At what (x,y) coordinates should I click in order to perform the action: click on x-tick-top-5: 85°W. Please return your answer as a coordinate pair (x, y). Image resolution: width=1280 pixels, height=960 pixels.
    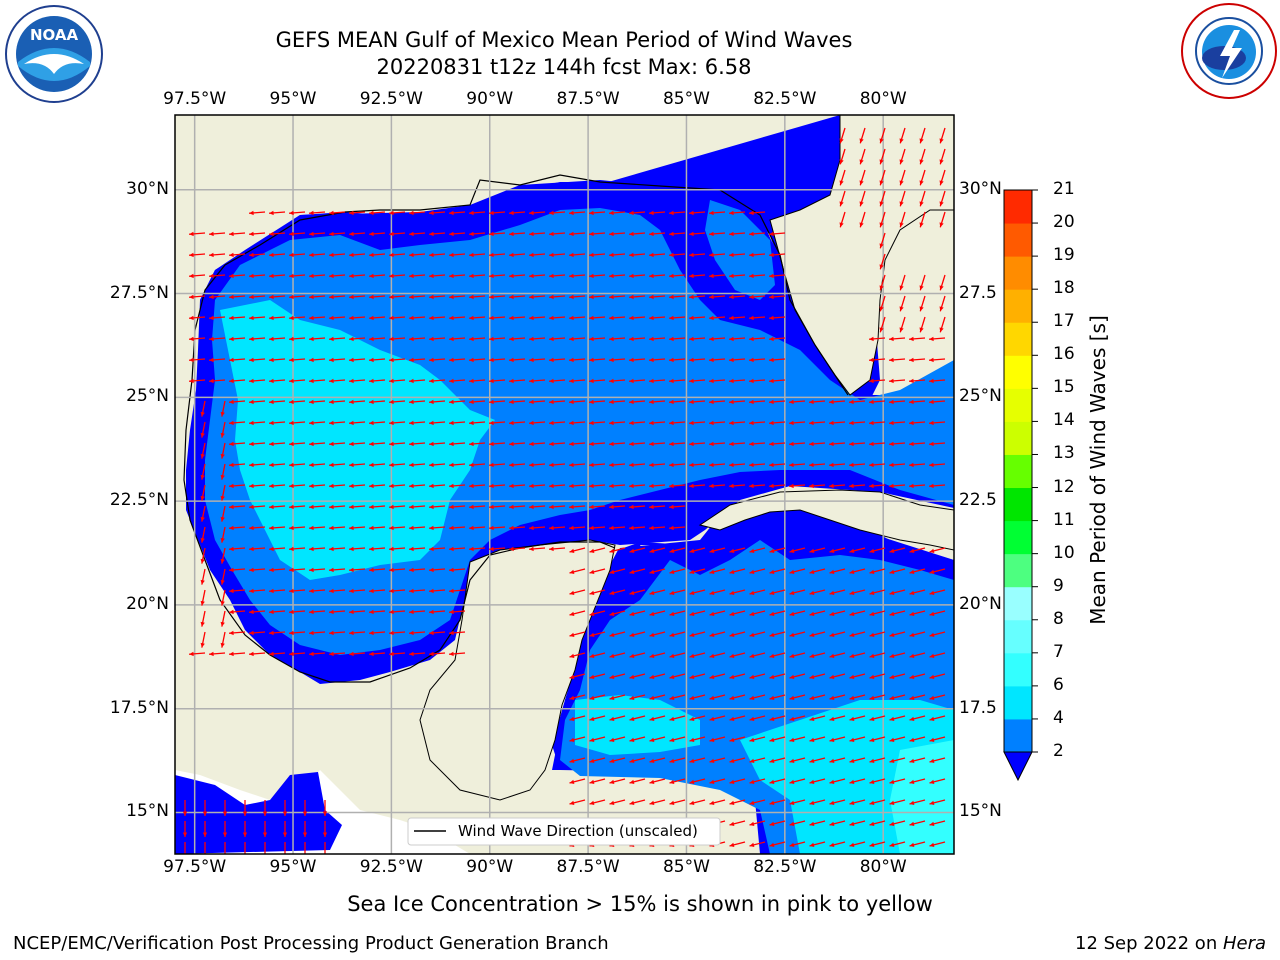
    Looking at the image, I should click on (686, 99).